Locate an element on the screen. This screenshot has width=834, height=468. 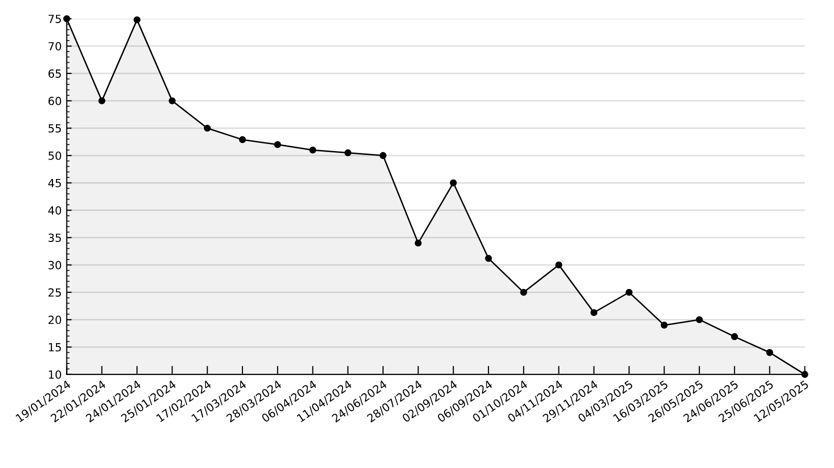
y-tick-label: 65 is located at coordinates (54, 73).